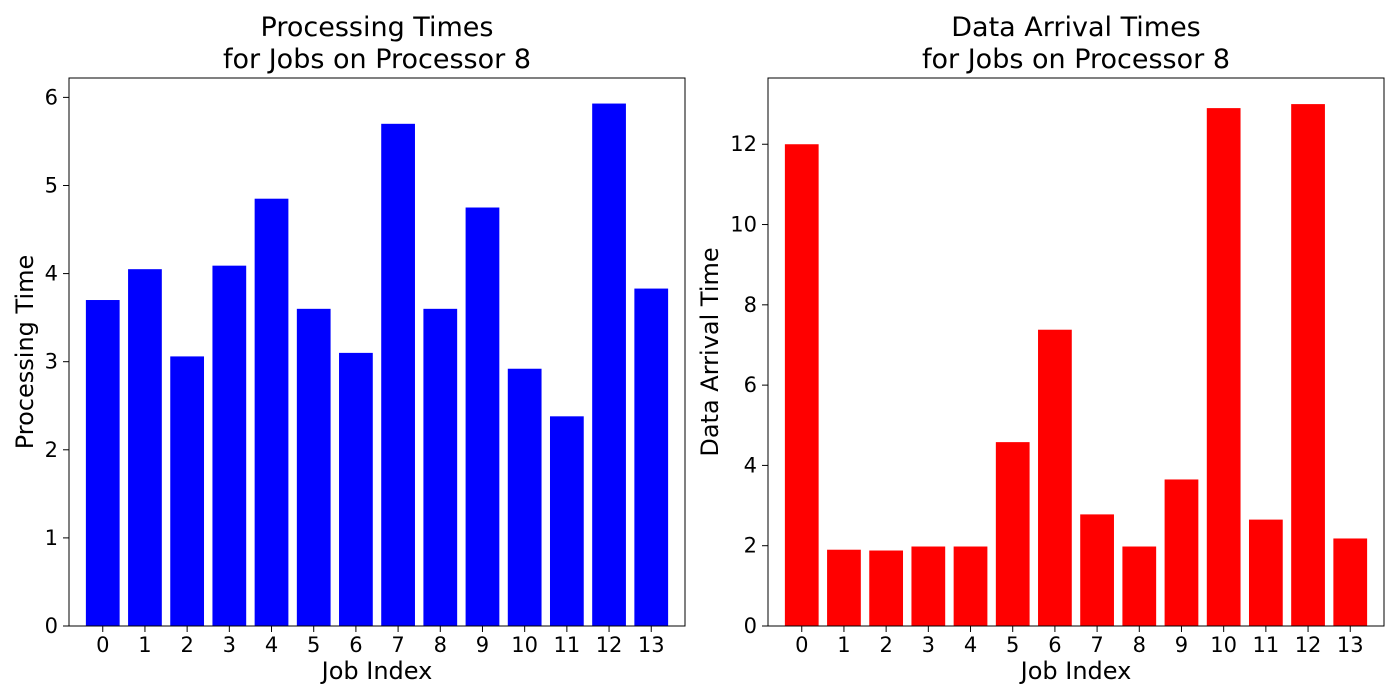  What do you see at coordinates (710, 351) in the screenshot?
I see `y-axis-label: Data Arrival Time` at bounding box center [710, 351].